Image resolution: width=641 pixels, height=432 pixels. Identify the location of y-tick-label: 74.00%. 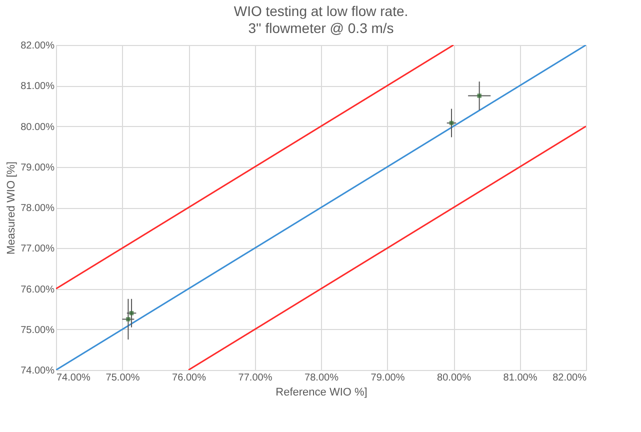
(37, 371).